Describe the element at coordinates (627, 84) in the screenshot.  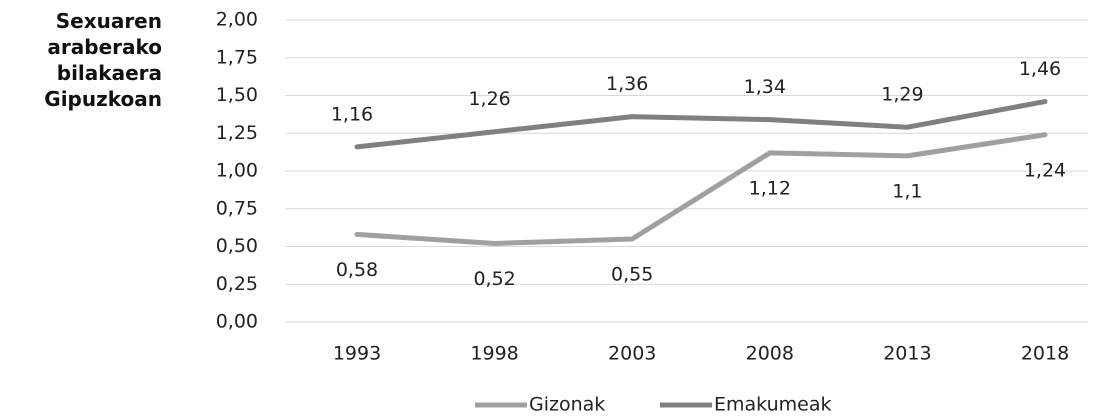
I see `data-label: 1,36` at that location.